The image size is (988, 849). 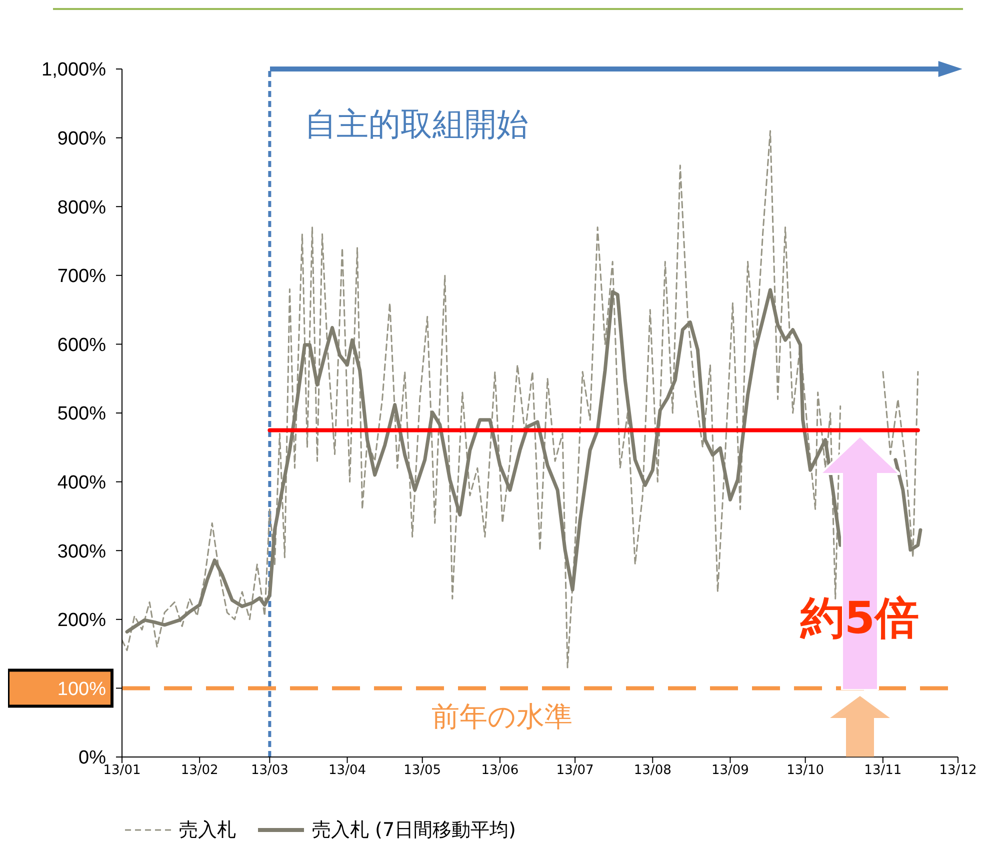 What do you see at coordinates (269, 770) in the screenshot?
I see `x-tick-label: 13/03` at bounding box center [269, 770].